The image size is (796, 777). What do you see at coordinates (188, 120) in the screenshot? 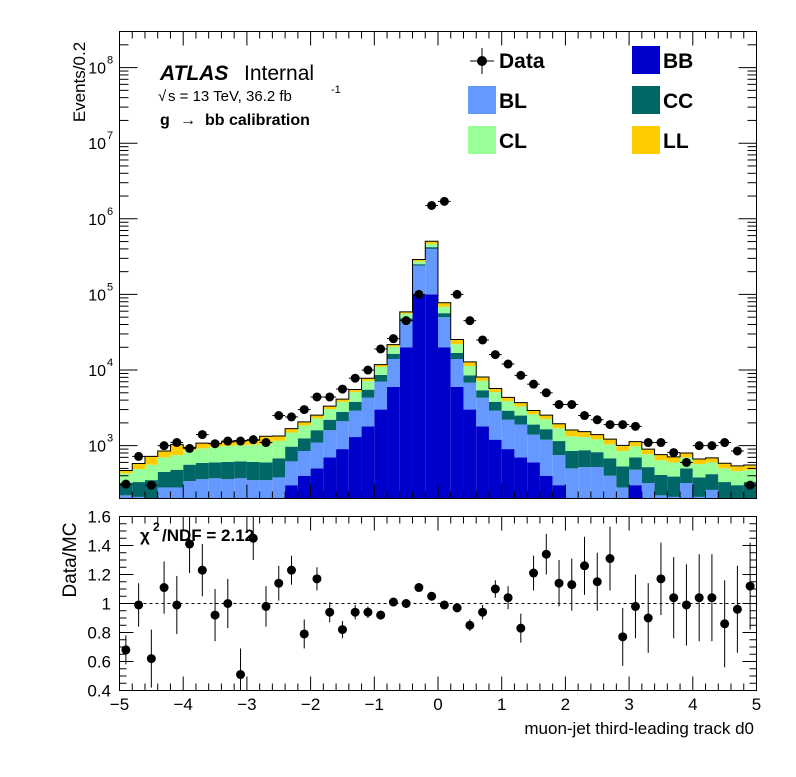
I see `process-arrow: →` at bounding box center [188, 120].